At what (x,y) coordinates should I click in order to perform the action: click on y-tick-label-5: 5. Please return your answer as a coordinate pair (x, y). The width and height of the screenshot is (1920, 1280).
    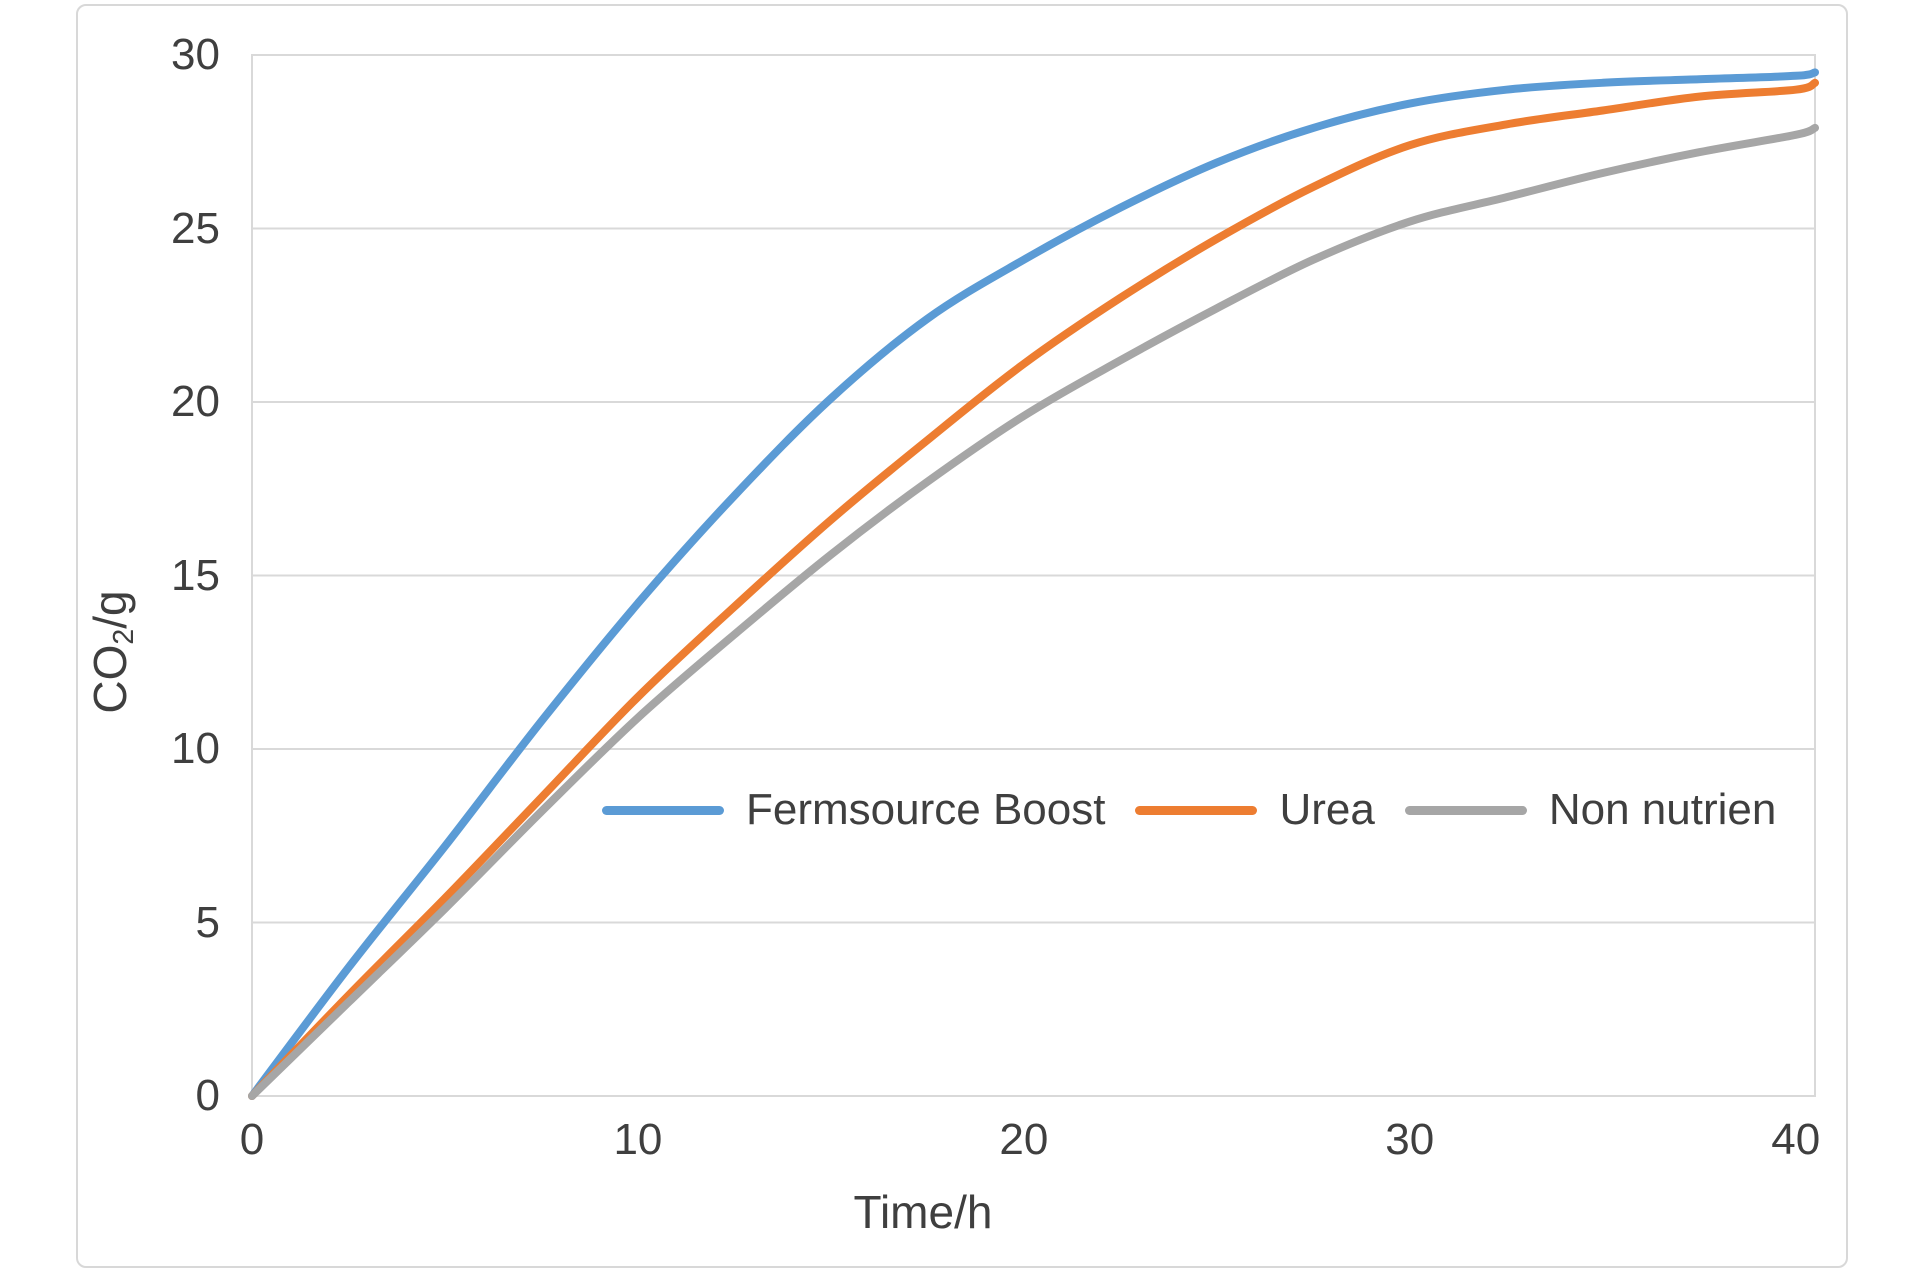
    Looking at the image, I should click on (207, 922).